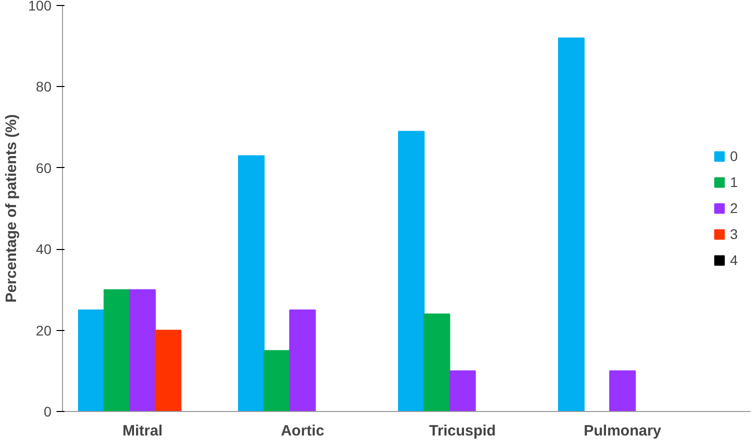 The height and width of the screenshot is (442, 755). What do you see at coordinates (734, 182) in the screenshot?
I see `legend-label: 1` at bounding box center [734, 182].